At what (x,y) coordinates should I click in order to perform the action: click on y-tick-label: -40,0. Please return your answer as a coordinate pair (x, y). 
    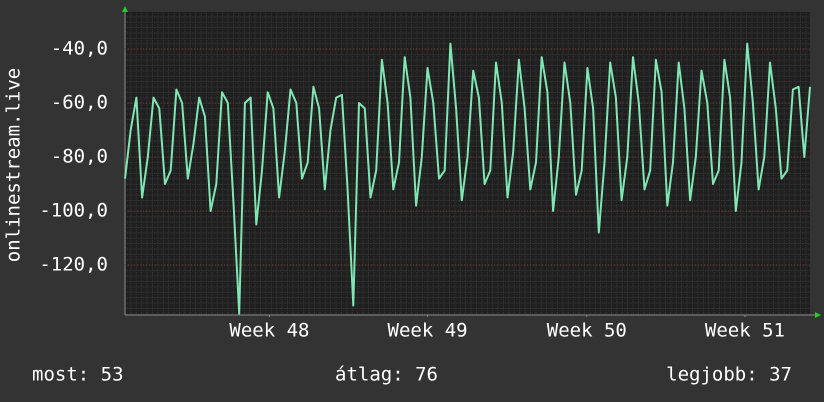
    Looking at the image, I should click on (79, 48).